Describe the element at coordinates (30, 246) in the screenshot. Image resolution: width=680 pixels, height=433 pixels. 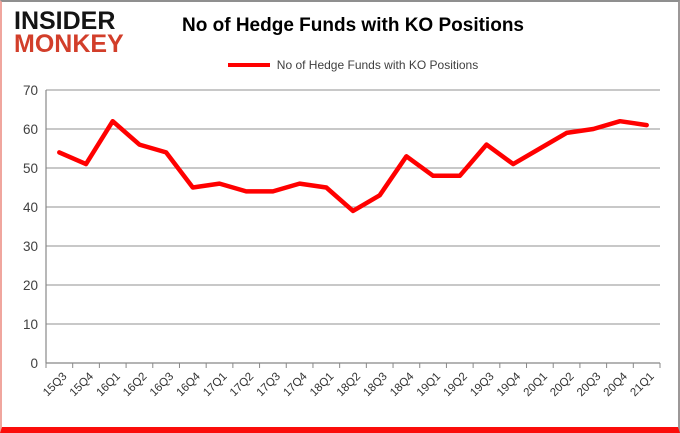
I see `svg-text: 30` at that location.